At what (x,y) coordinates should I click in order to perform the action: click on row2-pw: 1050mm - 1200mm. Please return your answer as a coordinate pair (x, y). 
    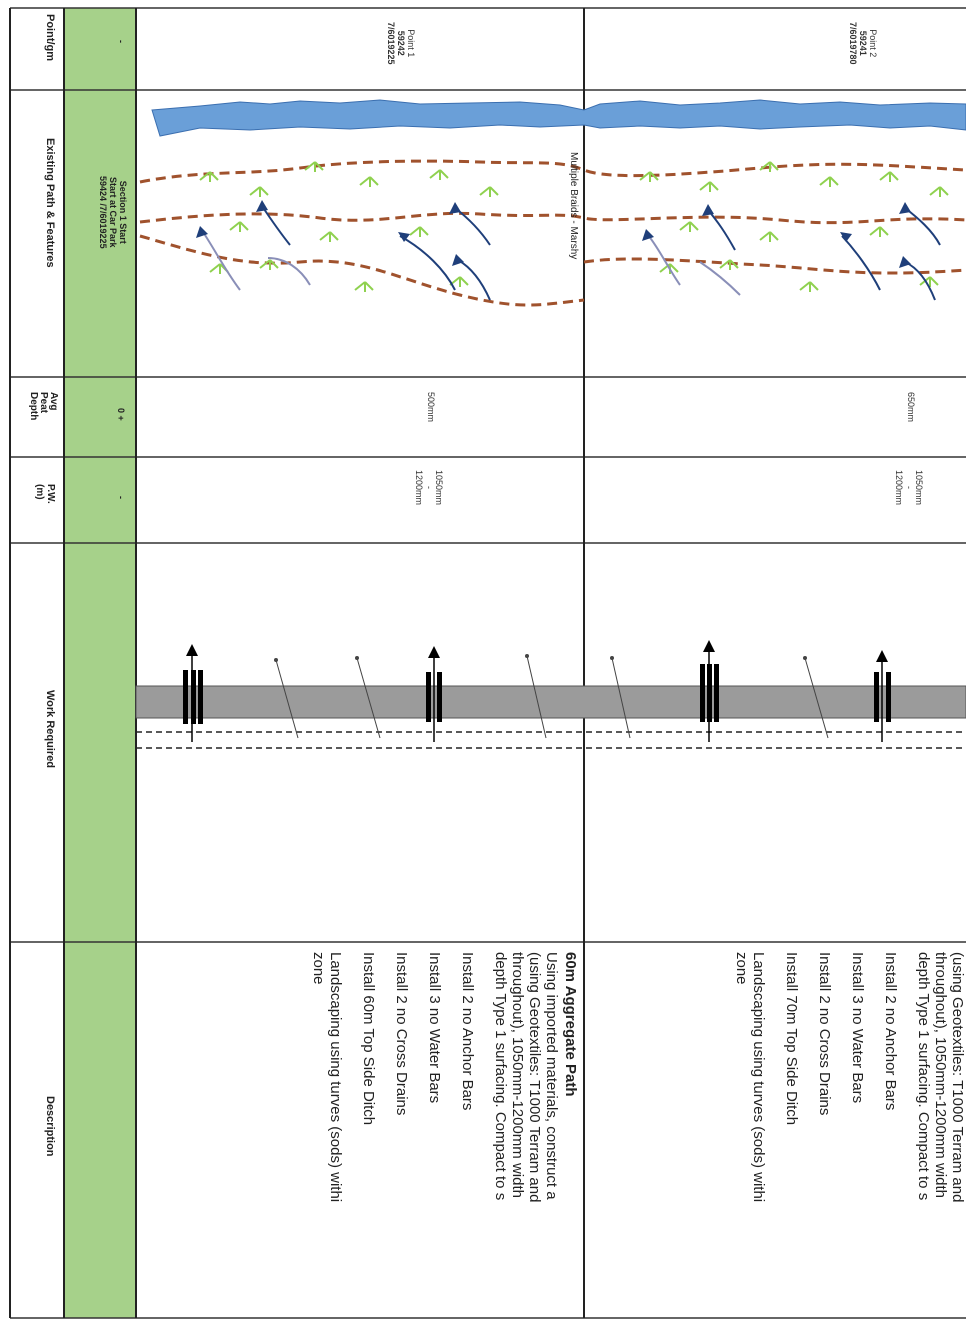
    Looking at the image, I should click on (909, 487).